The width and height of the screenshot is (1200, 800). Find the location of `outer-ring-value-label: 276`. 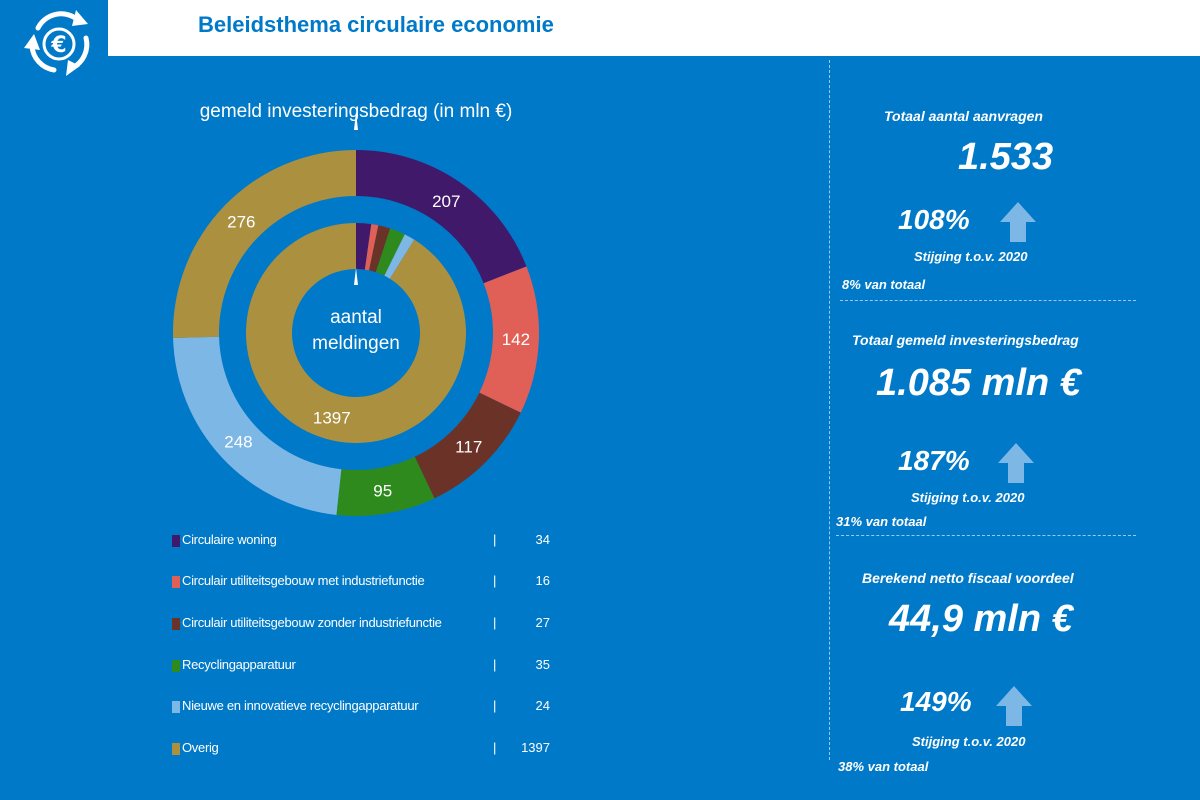

outer-ring-value-label: 276 is located at coordinates (241, 221).